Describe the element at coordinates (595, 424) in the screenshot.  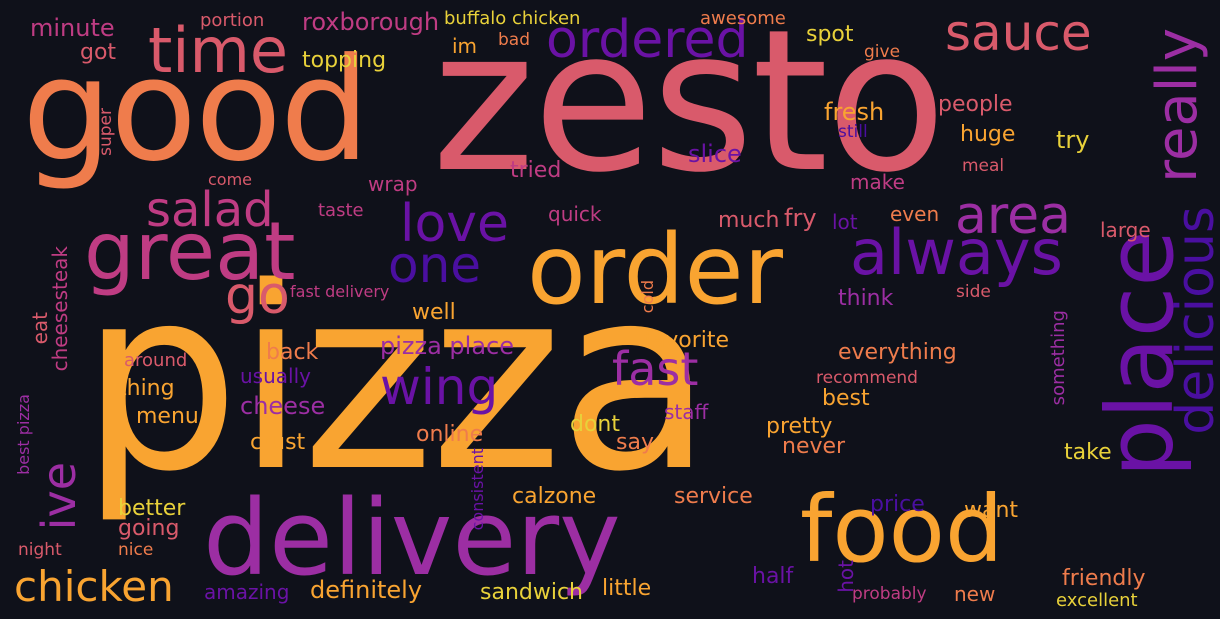
I see `word-dont: dont` at that location.